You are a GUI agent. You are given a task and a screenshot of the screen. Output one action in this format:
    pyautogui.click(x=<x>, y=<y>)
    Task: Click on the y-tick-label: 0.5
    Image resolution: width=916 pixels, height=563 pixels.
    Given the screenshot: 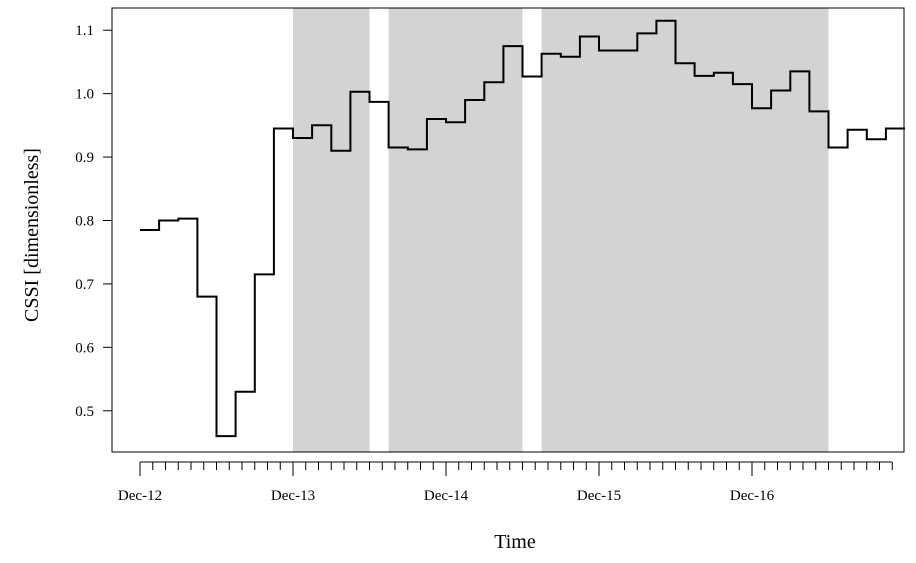 What is the action you would take?
    pyautogui.click(x=84, y=412)
    